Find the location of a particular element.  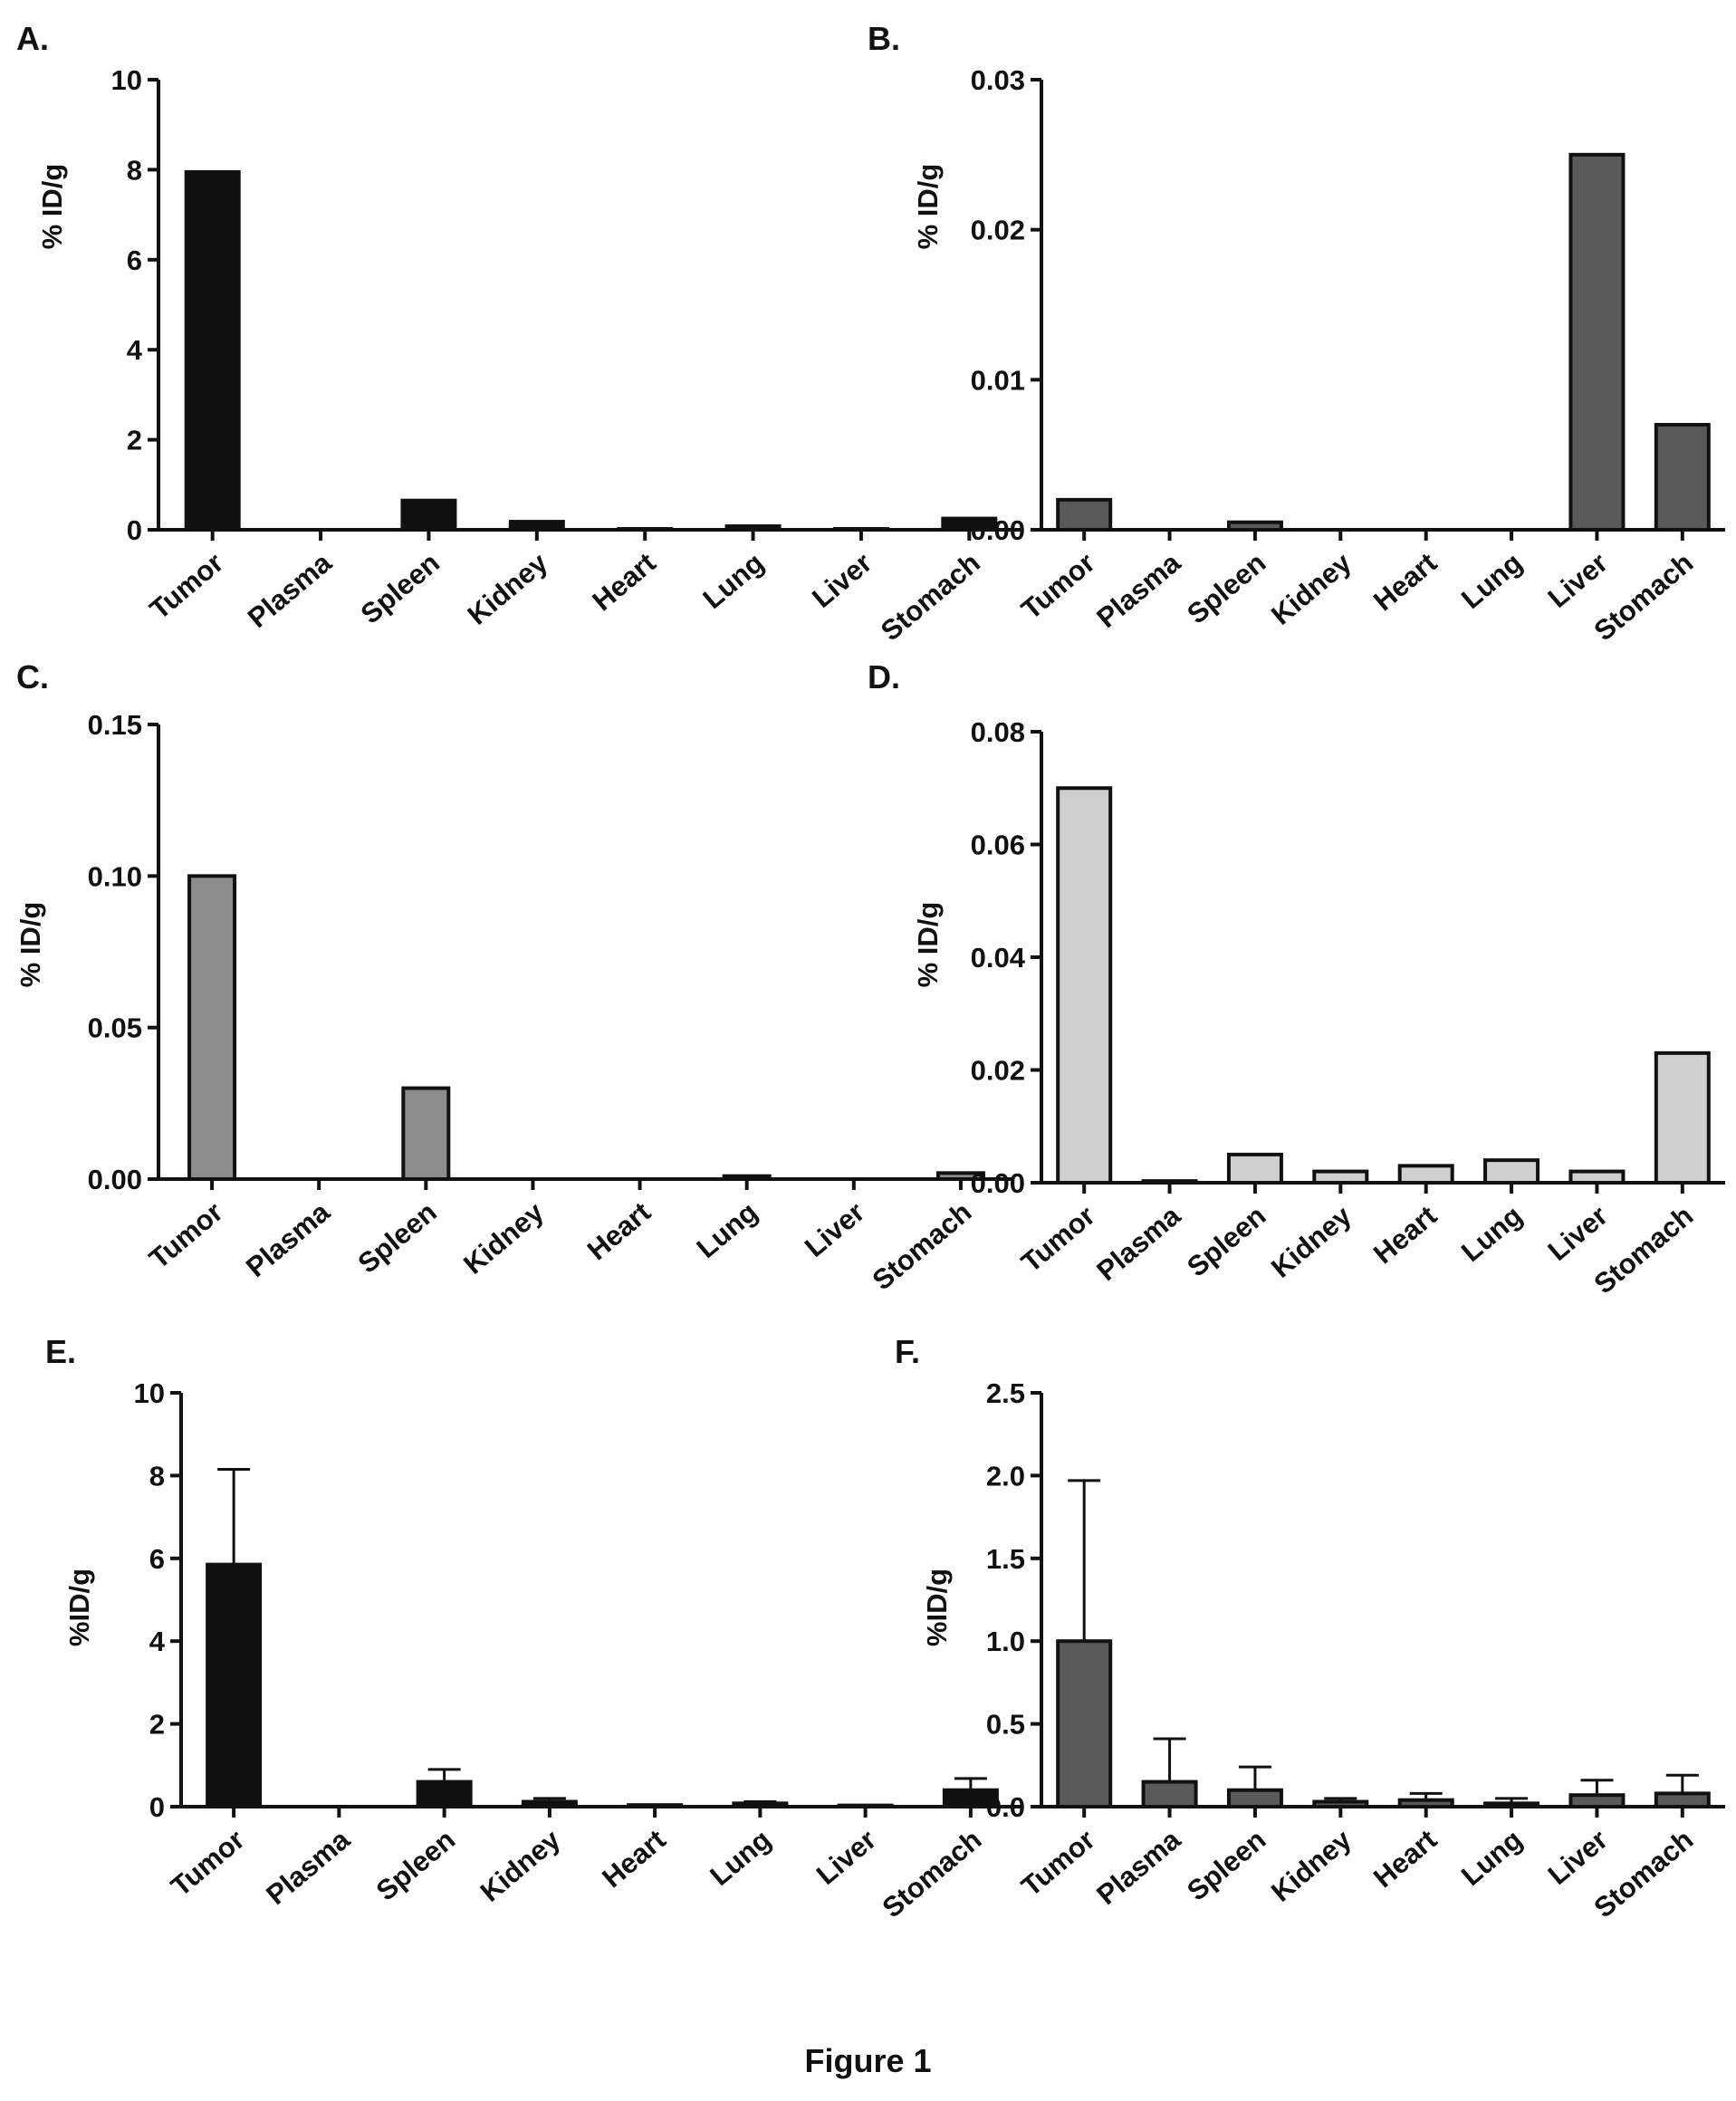

y-tick-label: 0.10 is located at coordinates (115, 876).